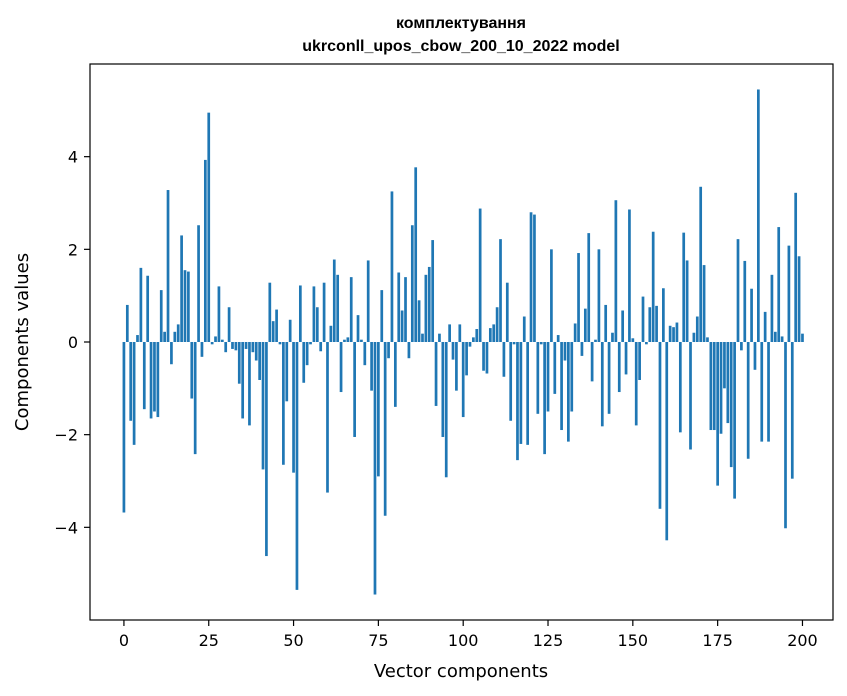 The image size is (847, 696). I want to click on x-tick-label: 100, so click(463, 640).